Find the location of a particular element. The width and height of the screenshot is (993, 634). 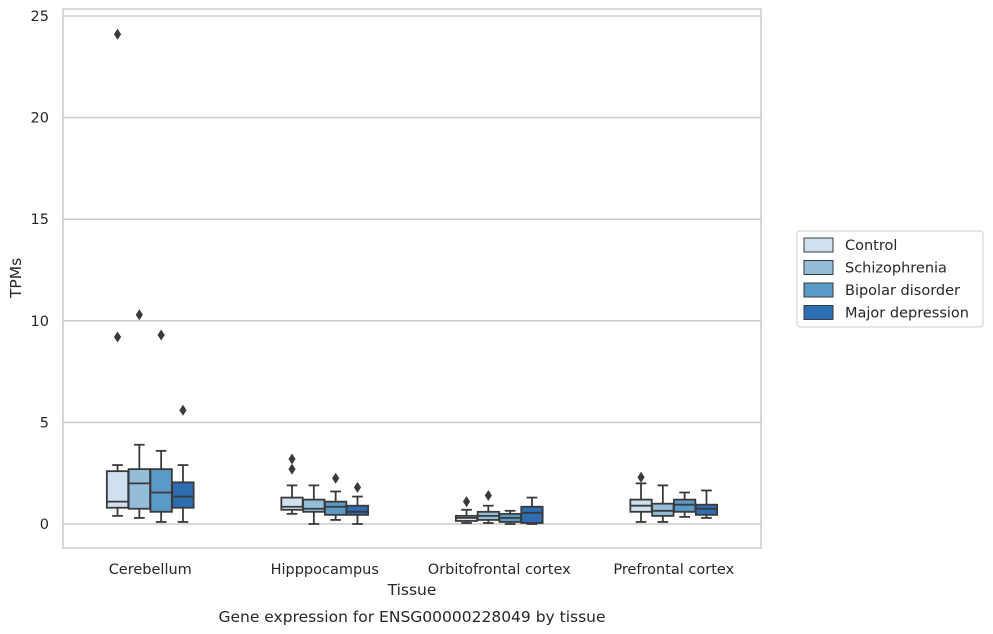

y-tick-label: 10 is located at coordinates (40, 322).